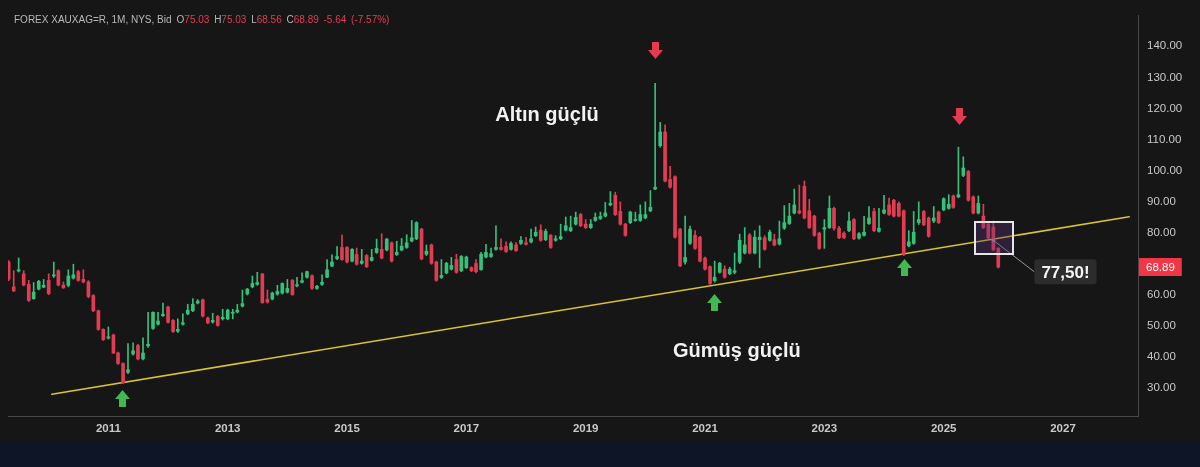 The height and width of the screenshot is (467, 1200). What do you see at coordinates (1165, 169) in the screenshot?
I see `y-tick-label: 100.00` at bounding box center [1165, 169].